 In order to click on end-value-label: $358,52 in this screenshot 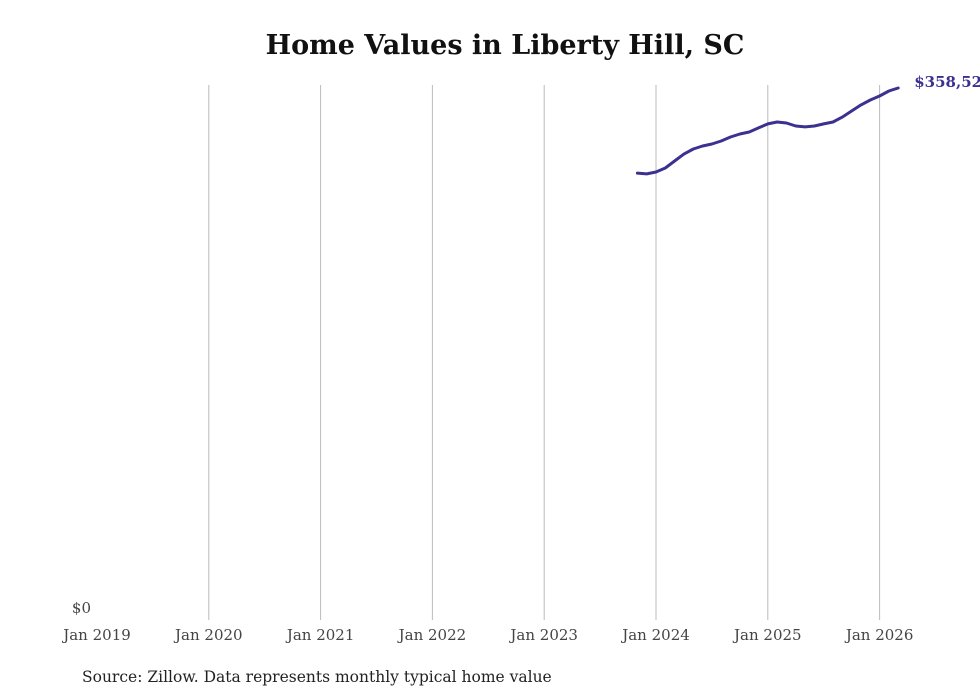, I will do `click(947, 82)`.